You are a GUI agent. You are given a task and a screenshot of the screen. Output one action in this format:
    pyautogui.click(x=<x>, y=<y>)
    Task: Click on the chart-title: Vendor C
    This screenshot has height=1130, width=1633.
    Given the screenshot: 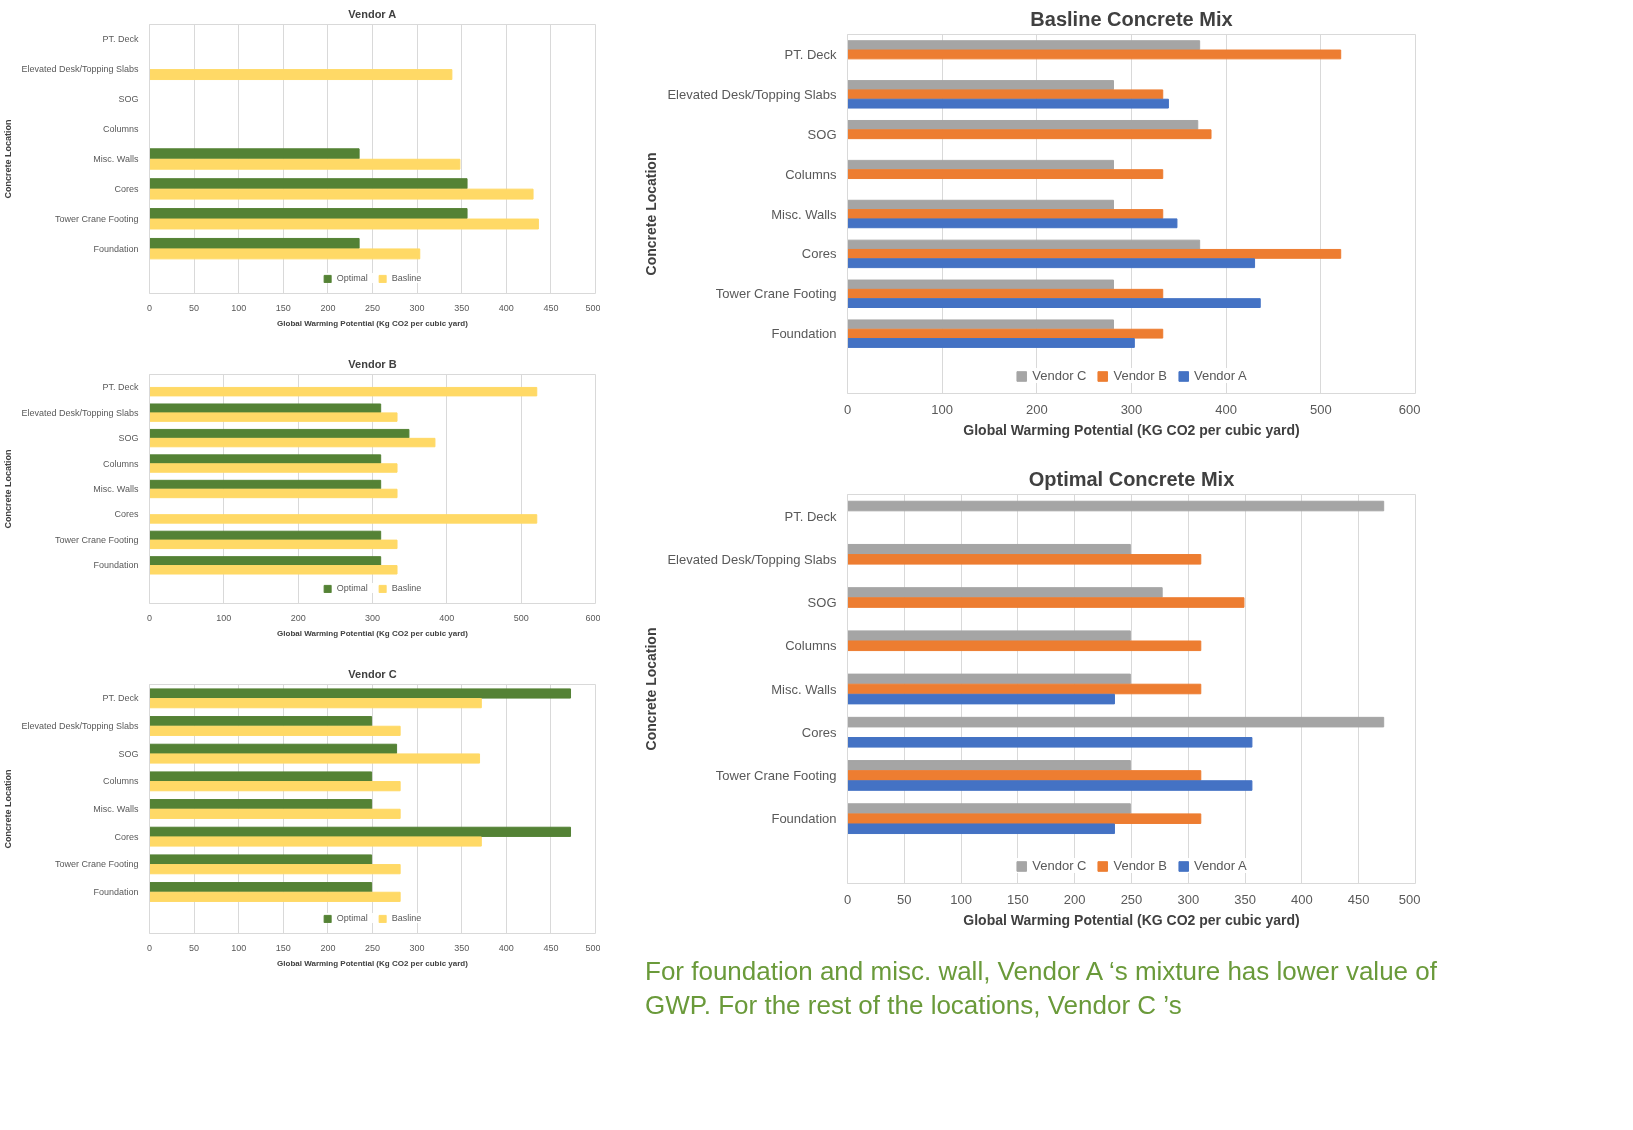 What is the action you would take?
    pyautogui.click(x=372, y=673)
    